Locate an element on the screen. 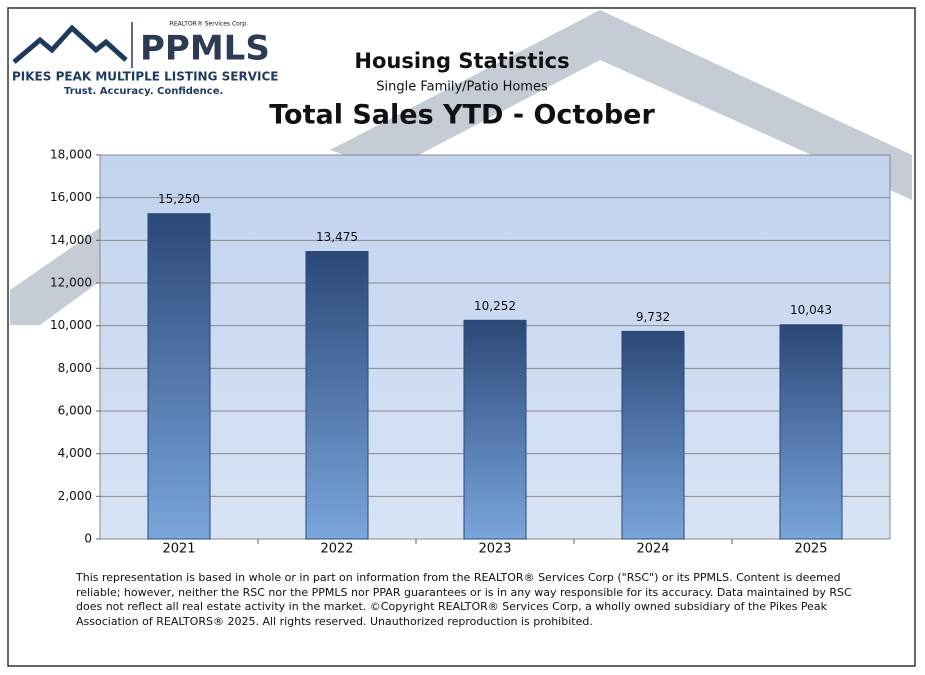  chart-title: Housing Statistics is located at coordinates (461, 61).